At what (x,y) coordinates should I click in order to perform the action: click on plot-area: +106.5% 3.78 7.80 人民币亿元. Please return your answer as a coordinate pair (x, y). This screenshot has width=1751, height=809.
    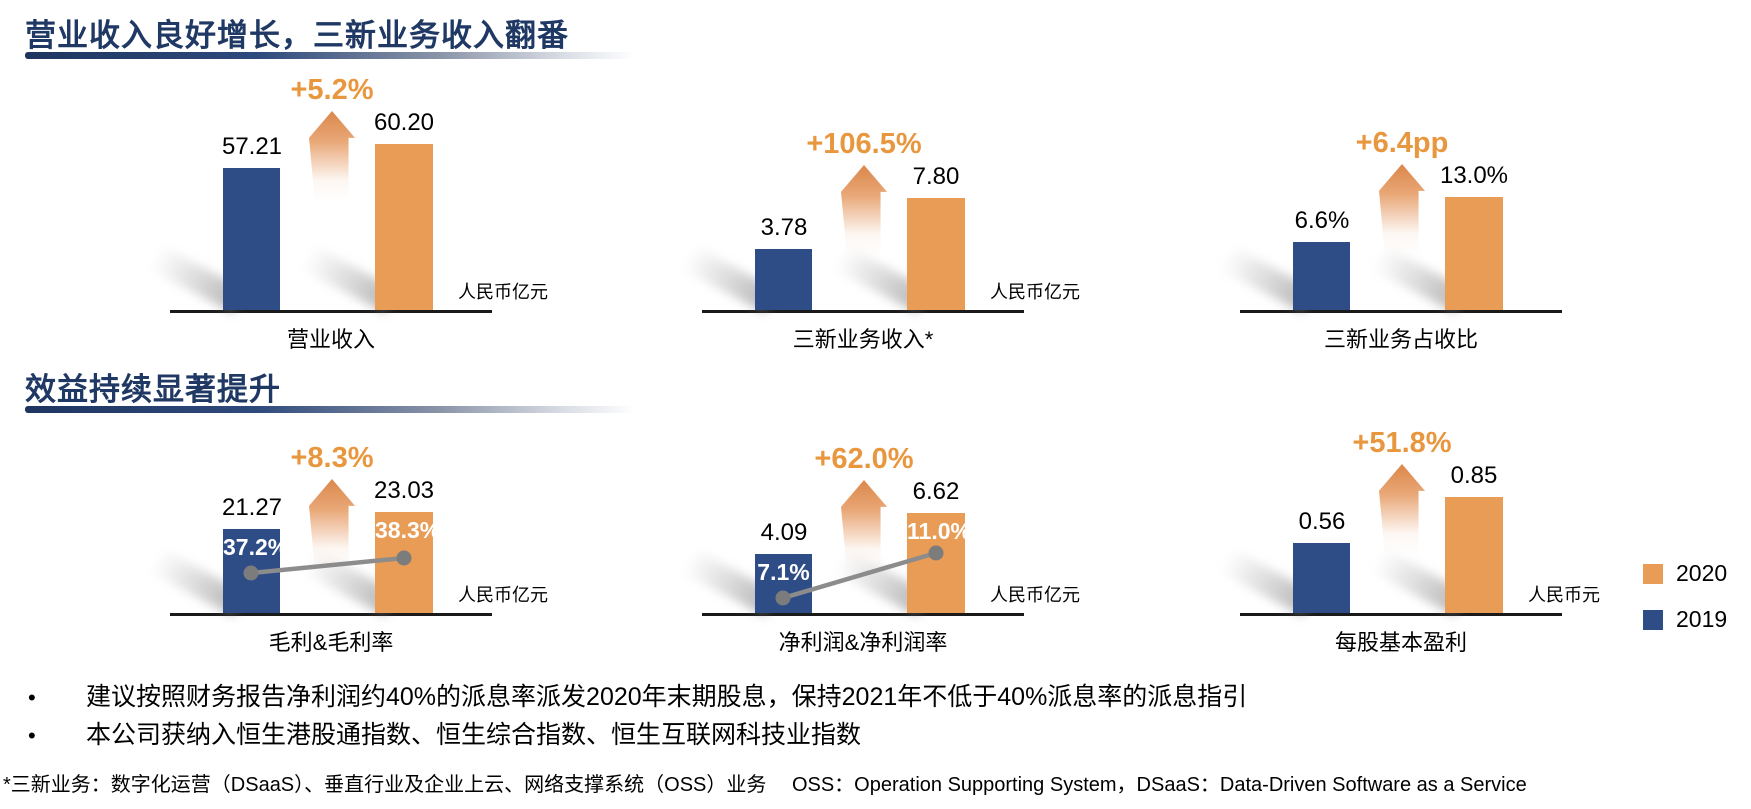
    Looking at the image, I should click on (880, 191).